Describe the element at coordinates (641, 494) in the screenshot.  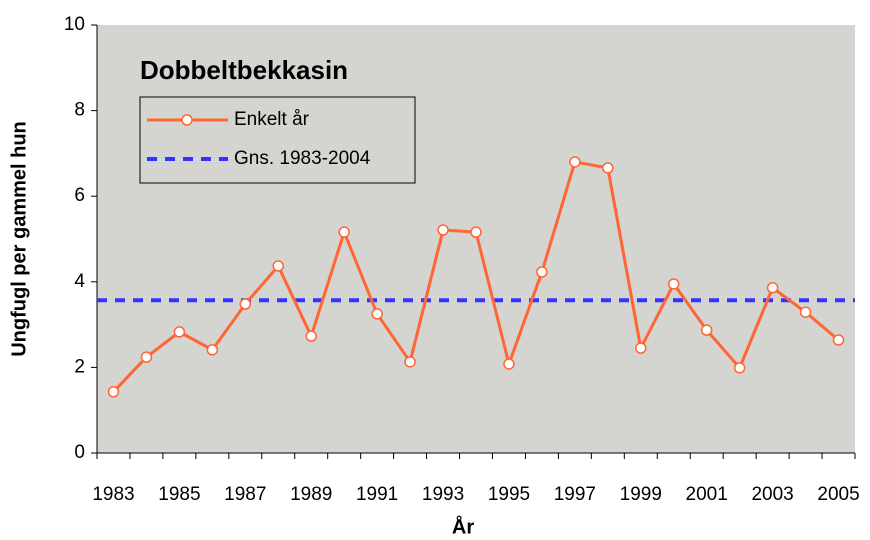
I see `x-tick-label: 1999` at that location.